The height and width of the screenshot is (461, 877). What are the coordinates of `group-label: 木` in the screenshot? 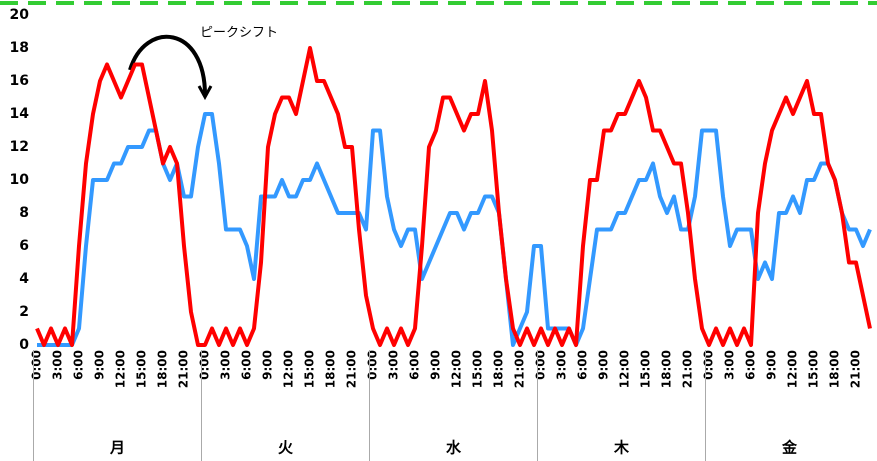 It's located at (621, 448).